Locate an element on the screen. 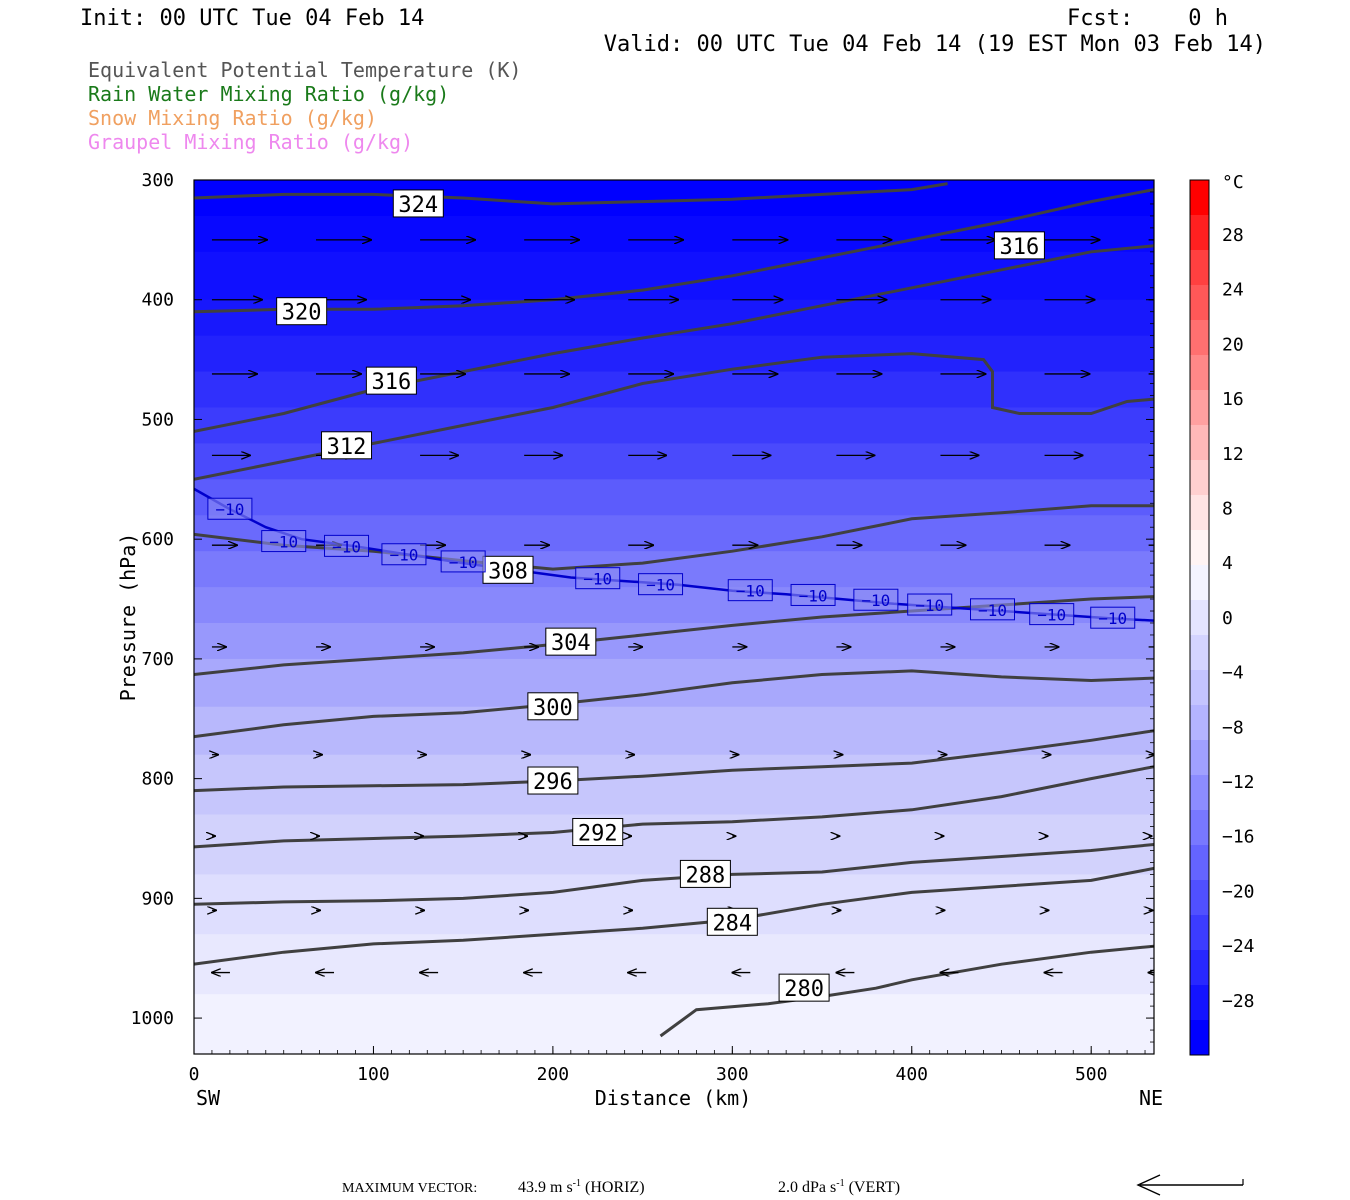  y-tick-label: 300 is located at coordinates (157, 180).